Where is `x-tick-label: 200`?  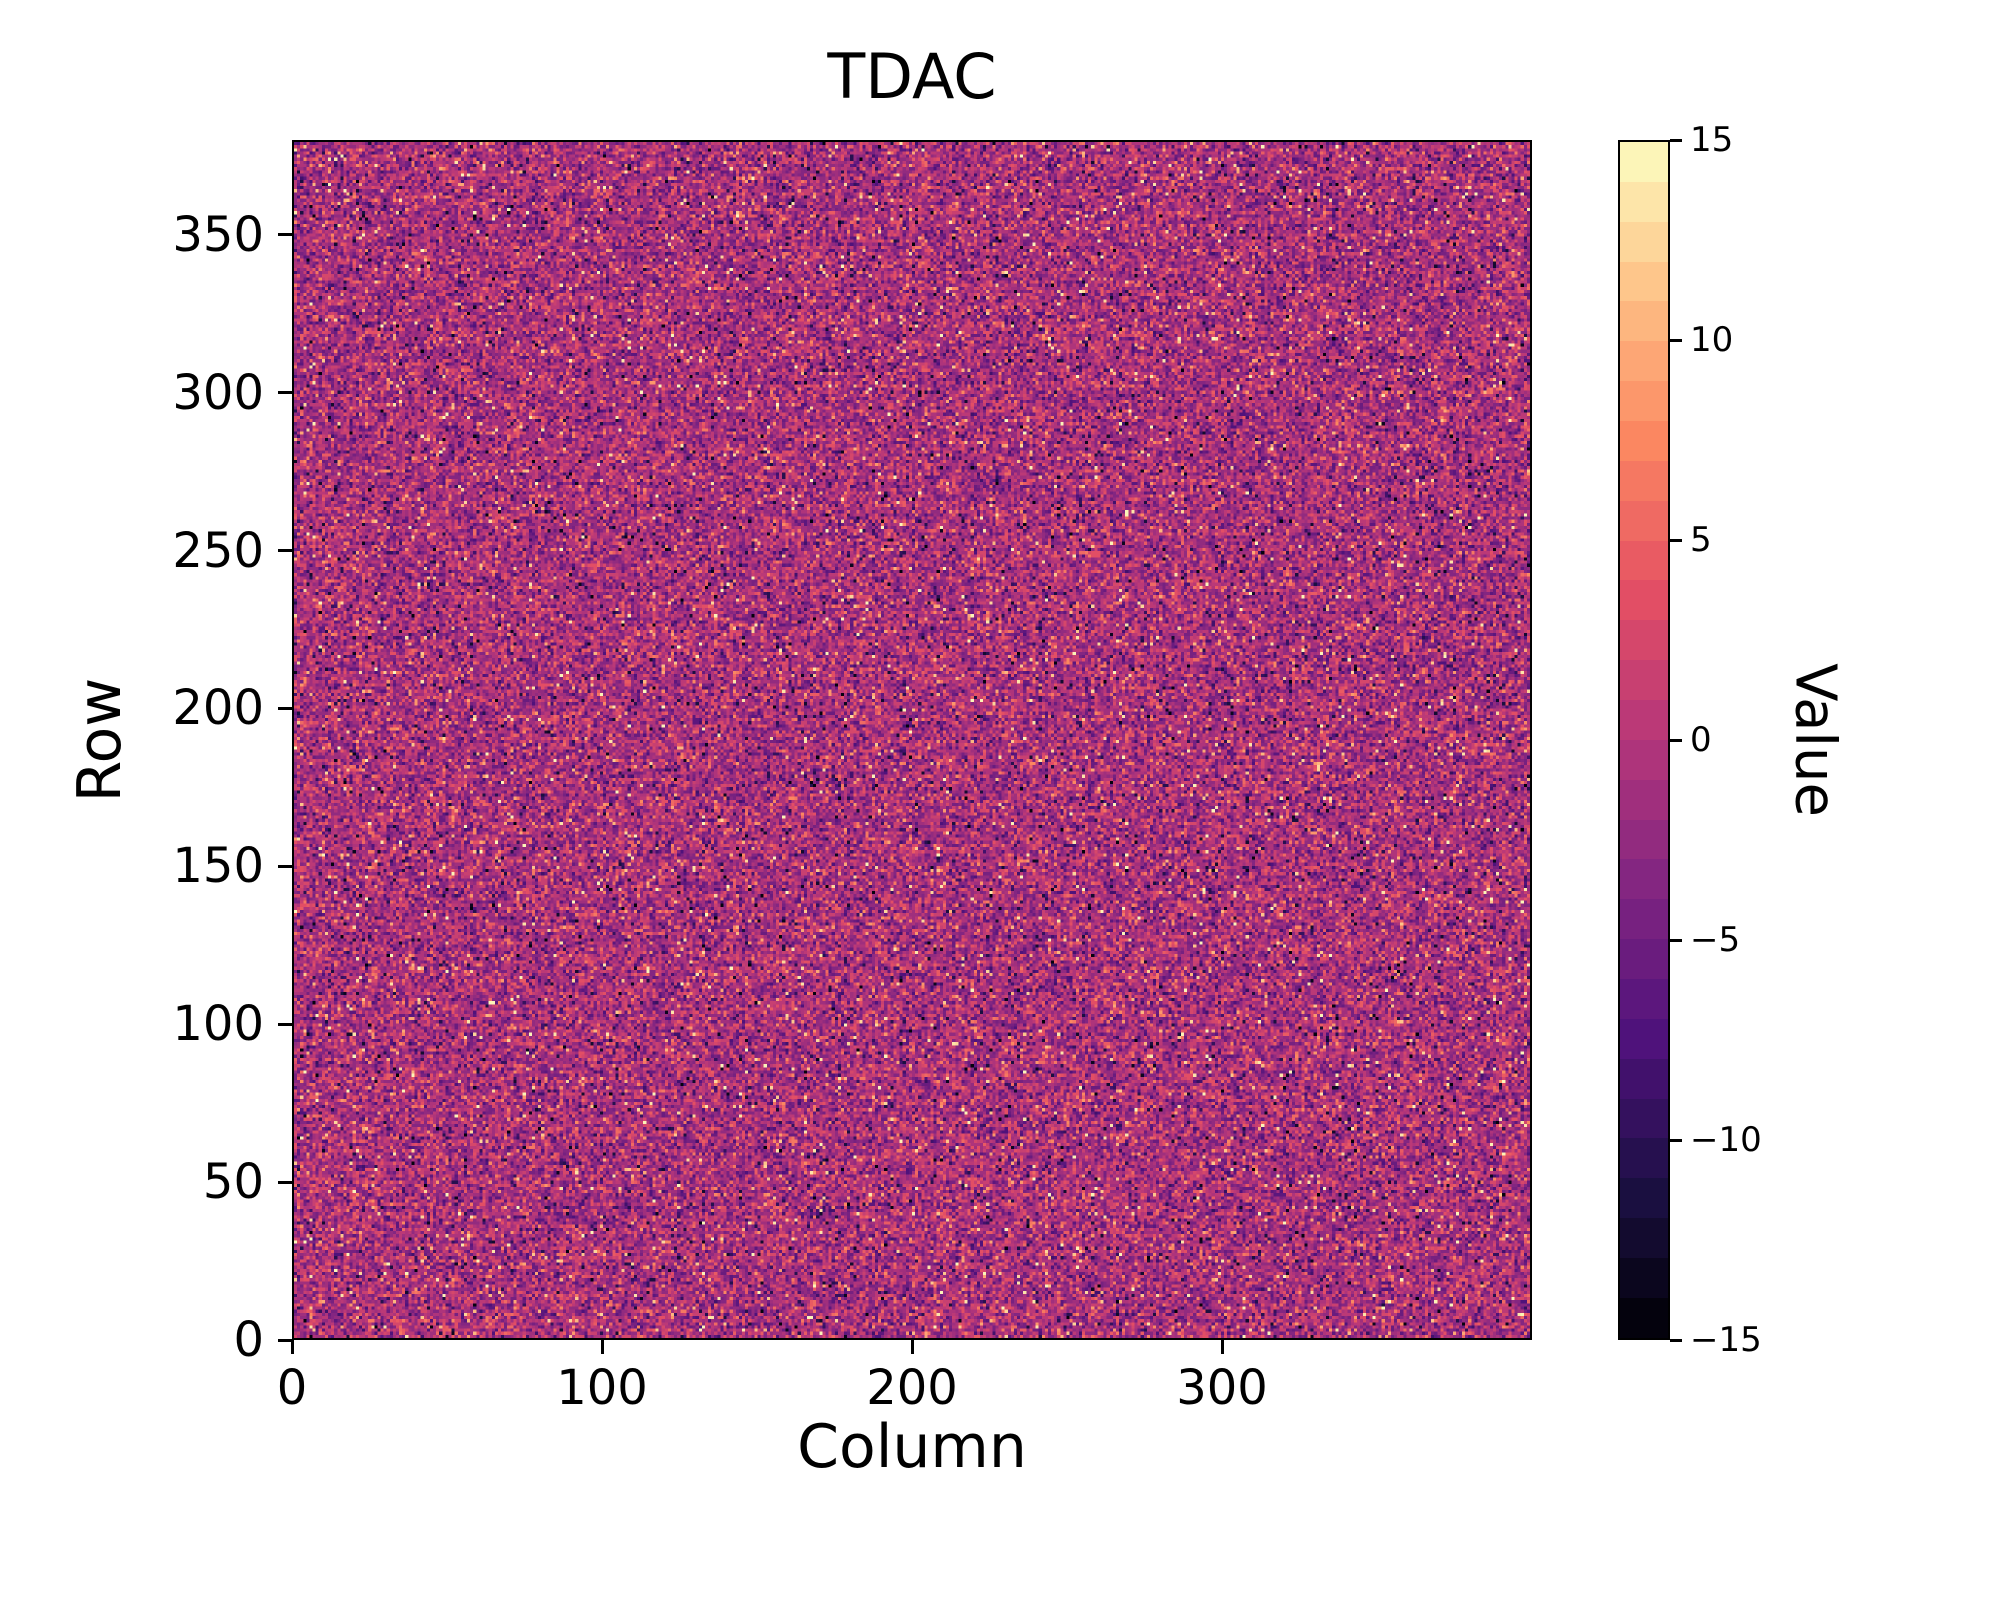 x-tick-label: 200 is located at coordinates (912, 1388).